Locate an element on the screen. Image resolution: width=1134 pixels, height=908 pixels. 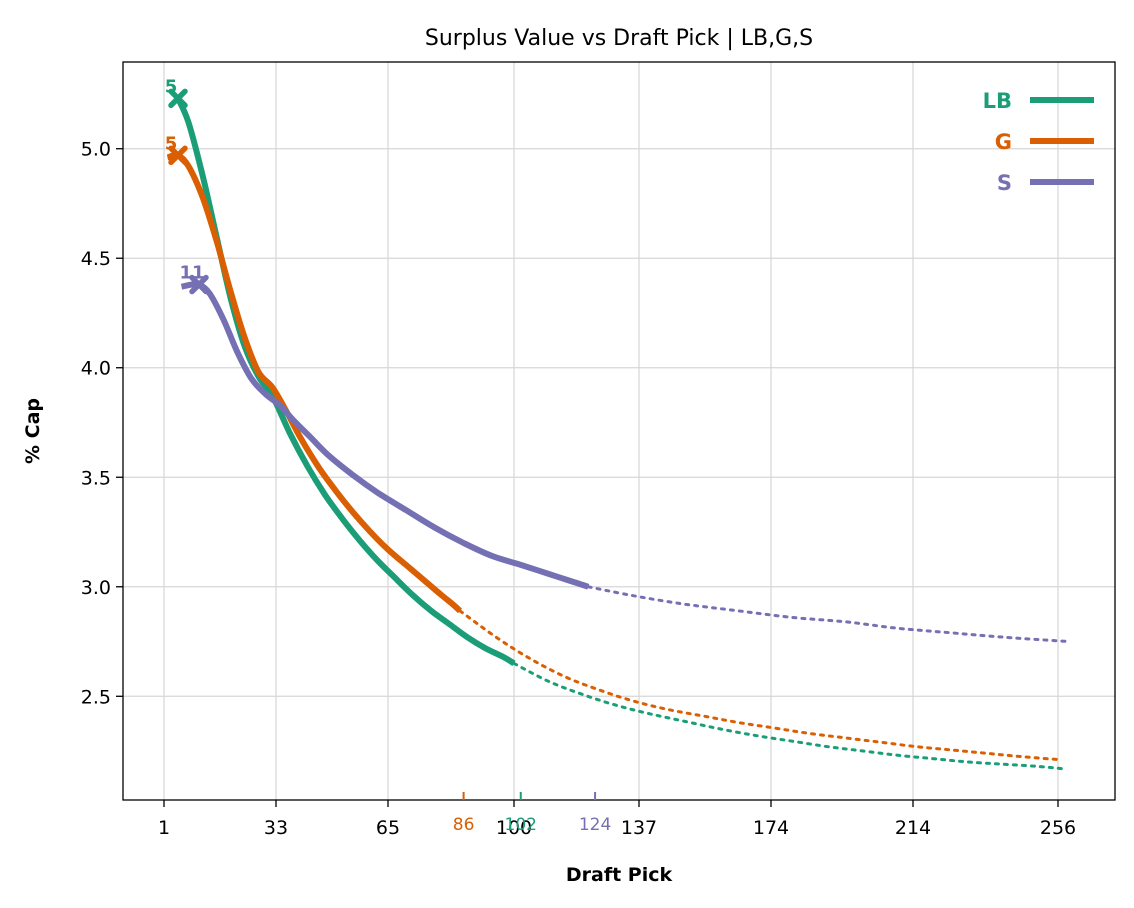
series-s-projection-line is located at coordinates (828, 614).